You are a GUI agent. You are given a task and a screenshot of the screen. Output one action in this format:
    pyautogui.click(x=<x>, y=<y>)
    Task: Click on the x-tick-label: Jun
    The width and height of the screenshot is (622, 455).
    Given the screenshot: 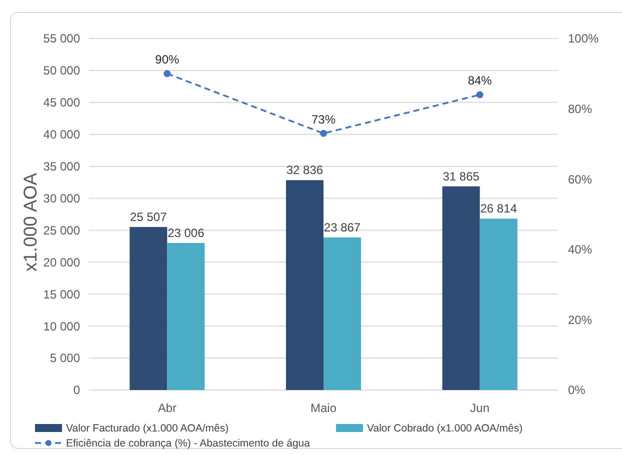 What is the action you would take?
    pyautogui.click(x=480, y=408)
    